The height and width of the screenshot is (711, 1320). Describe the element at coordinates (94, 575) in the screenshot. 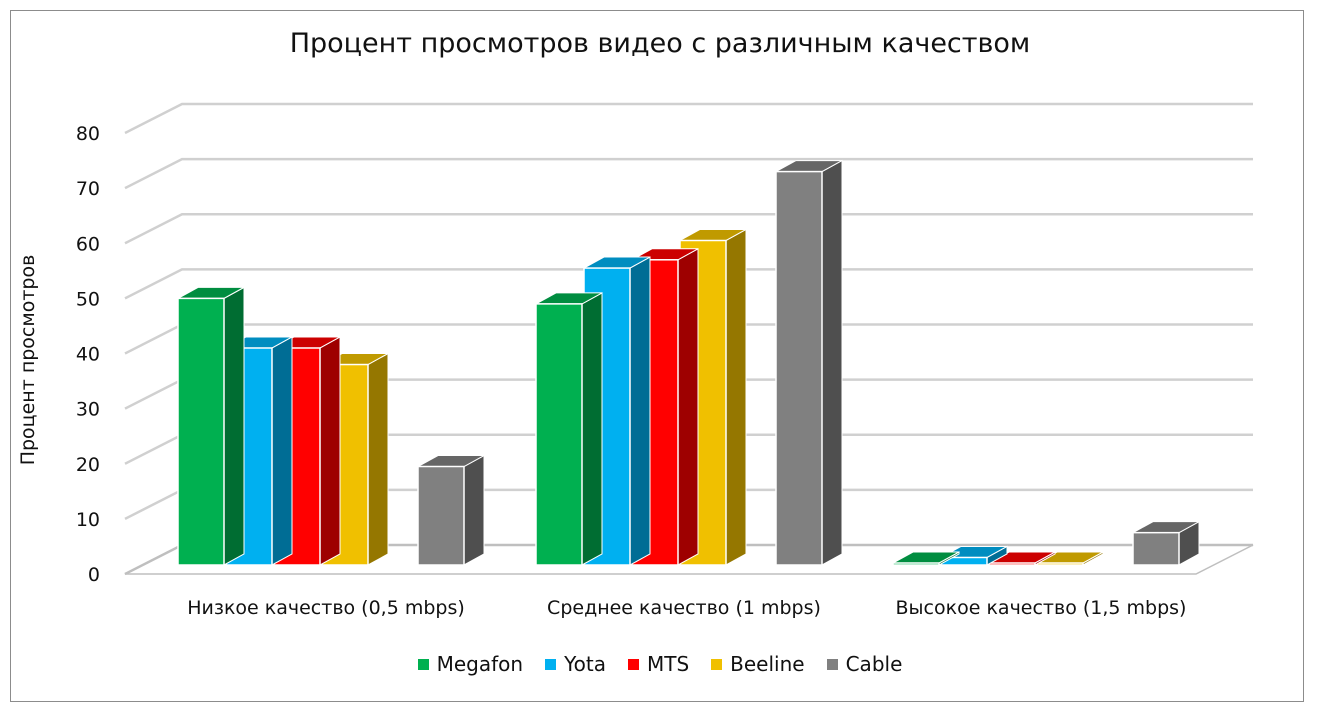

I see `y-tick-label: 0` at that location.